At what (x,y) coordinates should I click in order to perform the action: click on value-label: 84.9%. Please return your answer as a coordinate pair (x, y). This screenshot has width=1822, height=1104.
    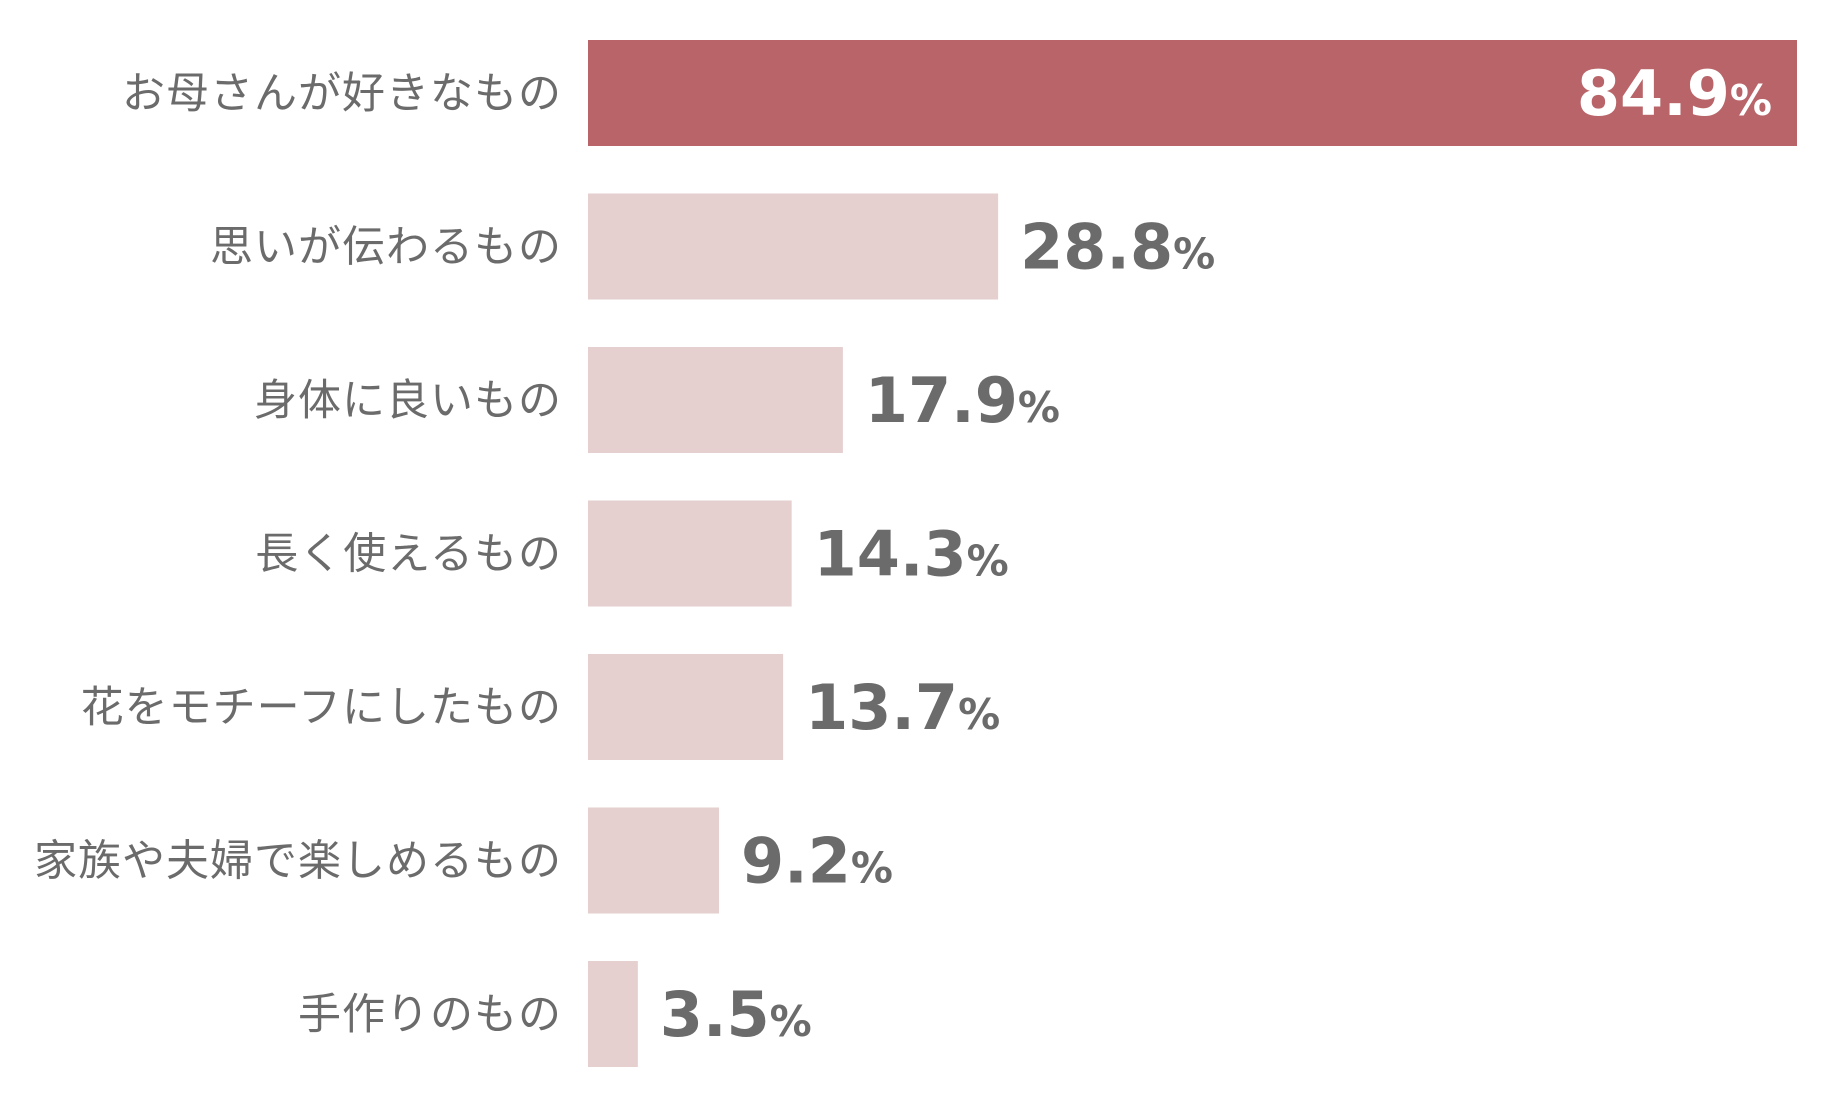
    Looking at the image, I should click on (1674, 93).